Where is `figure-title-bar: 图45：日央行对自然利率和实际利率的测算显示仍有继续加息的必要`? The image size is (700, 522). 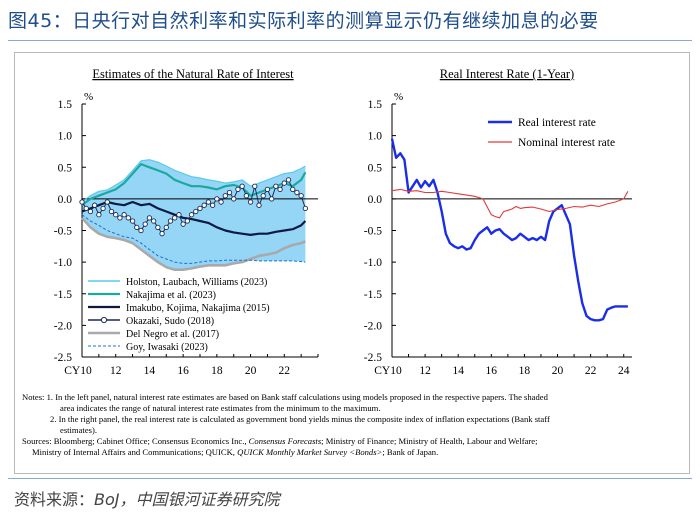 figure-title-bar: 图45：日央行对自然利率和实际利率的测算显示仍有继续加息的必要 is located at coordinates (350, 21).